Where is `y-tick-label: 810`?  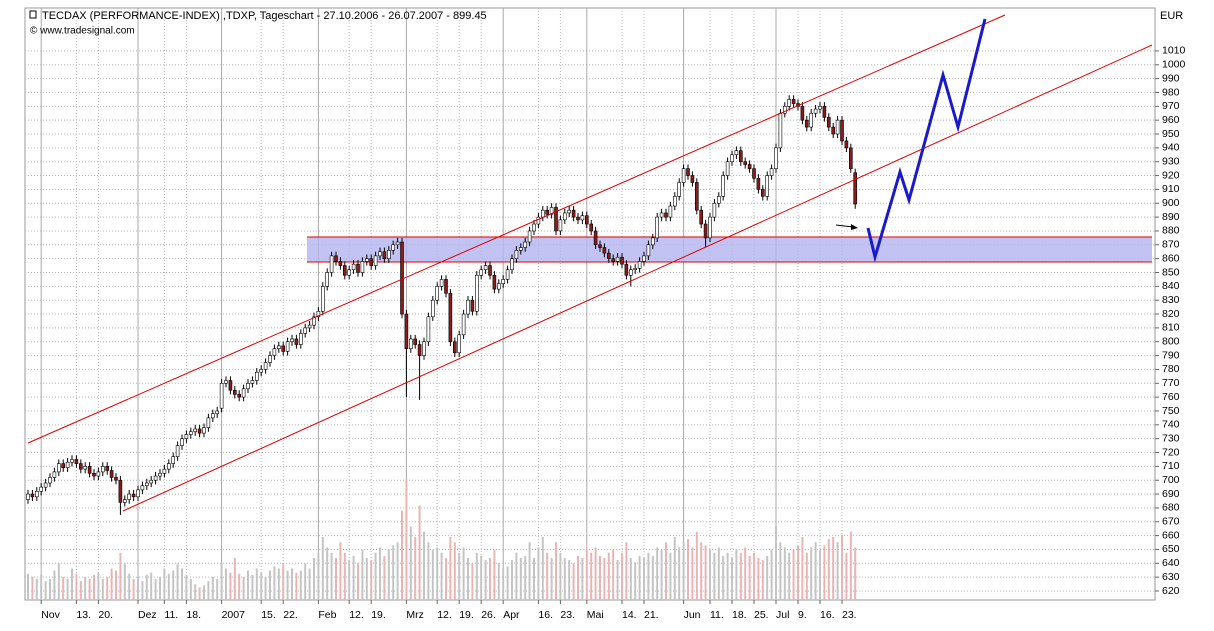
y-tick-label: 810 is located at coordinates (1171, 328).